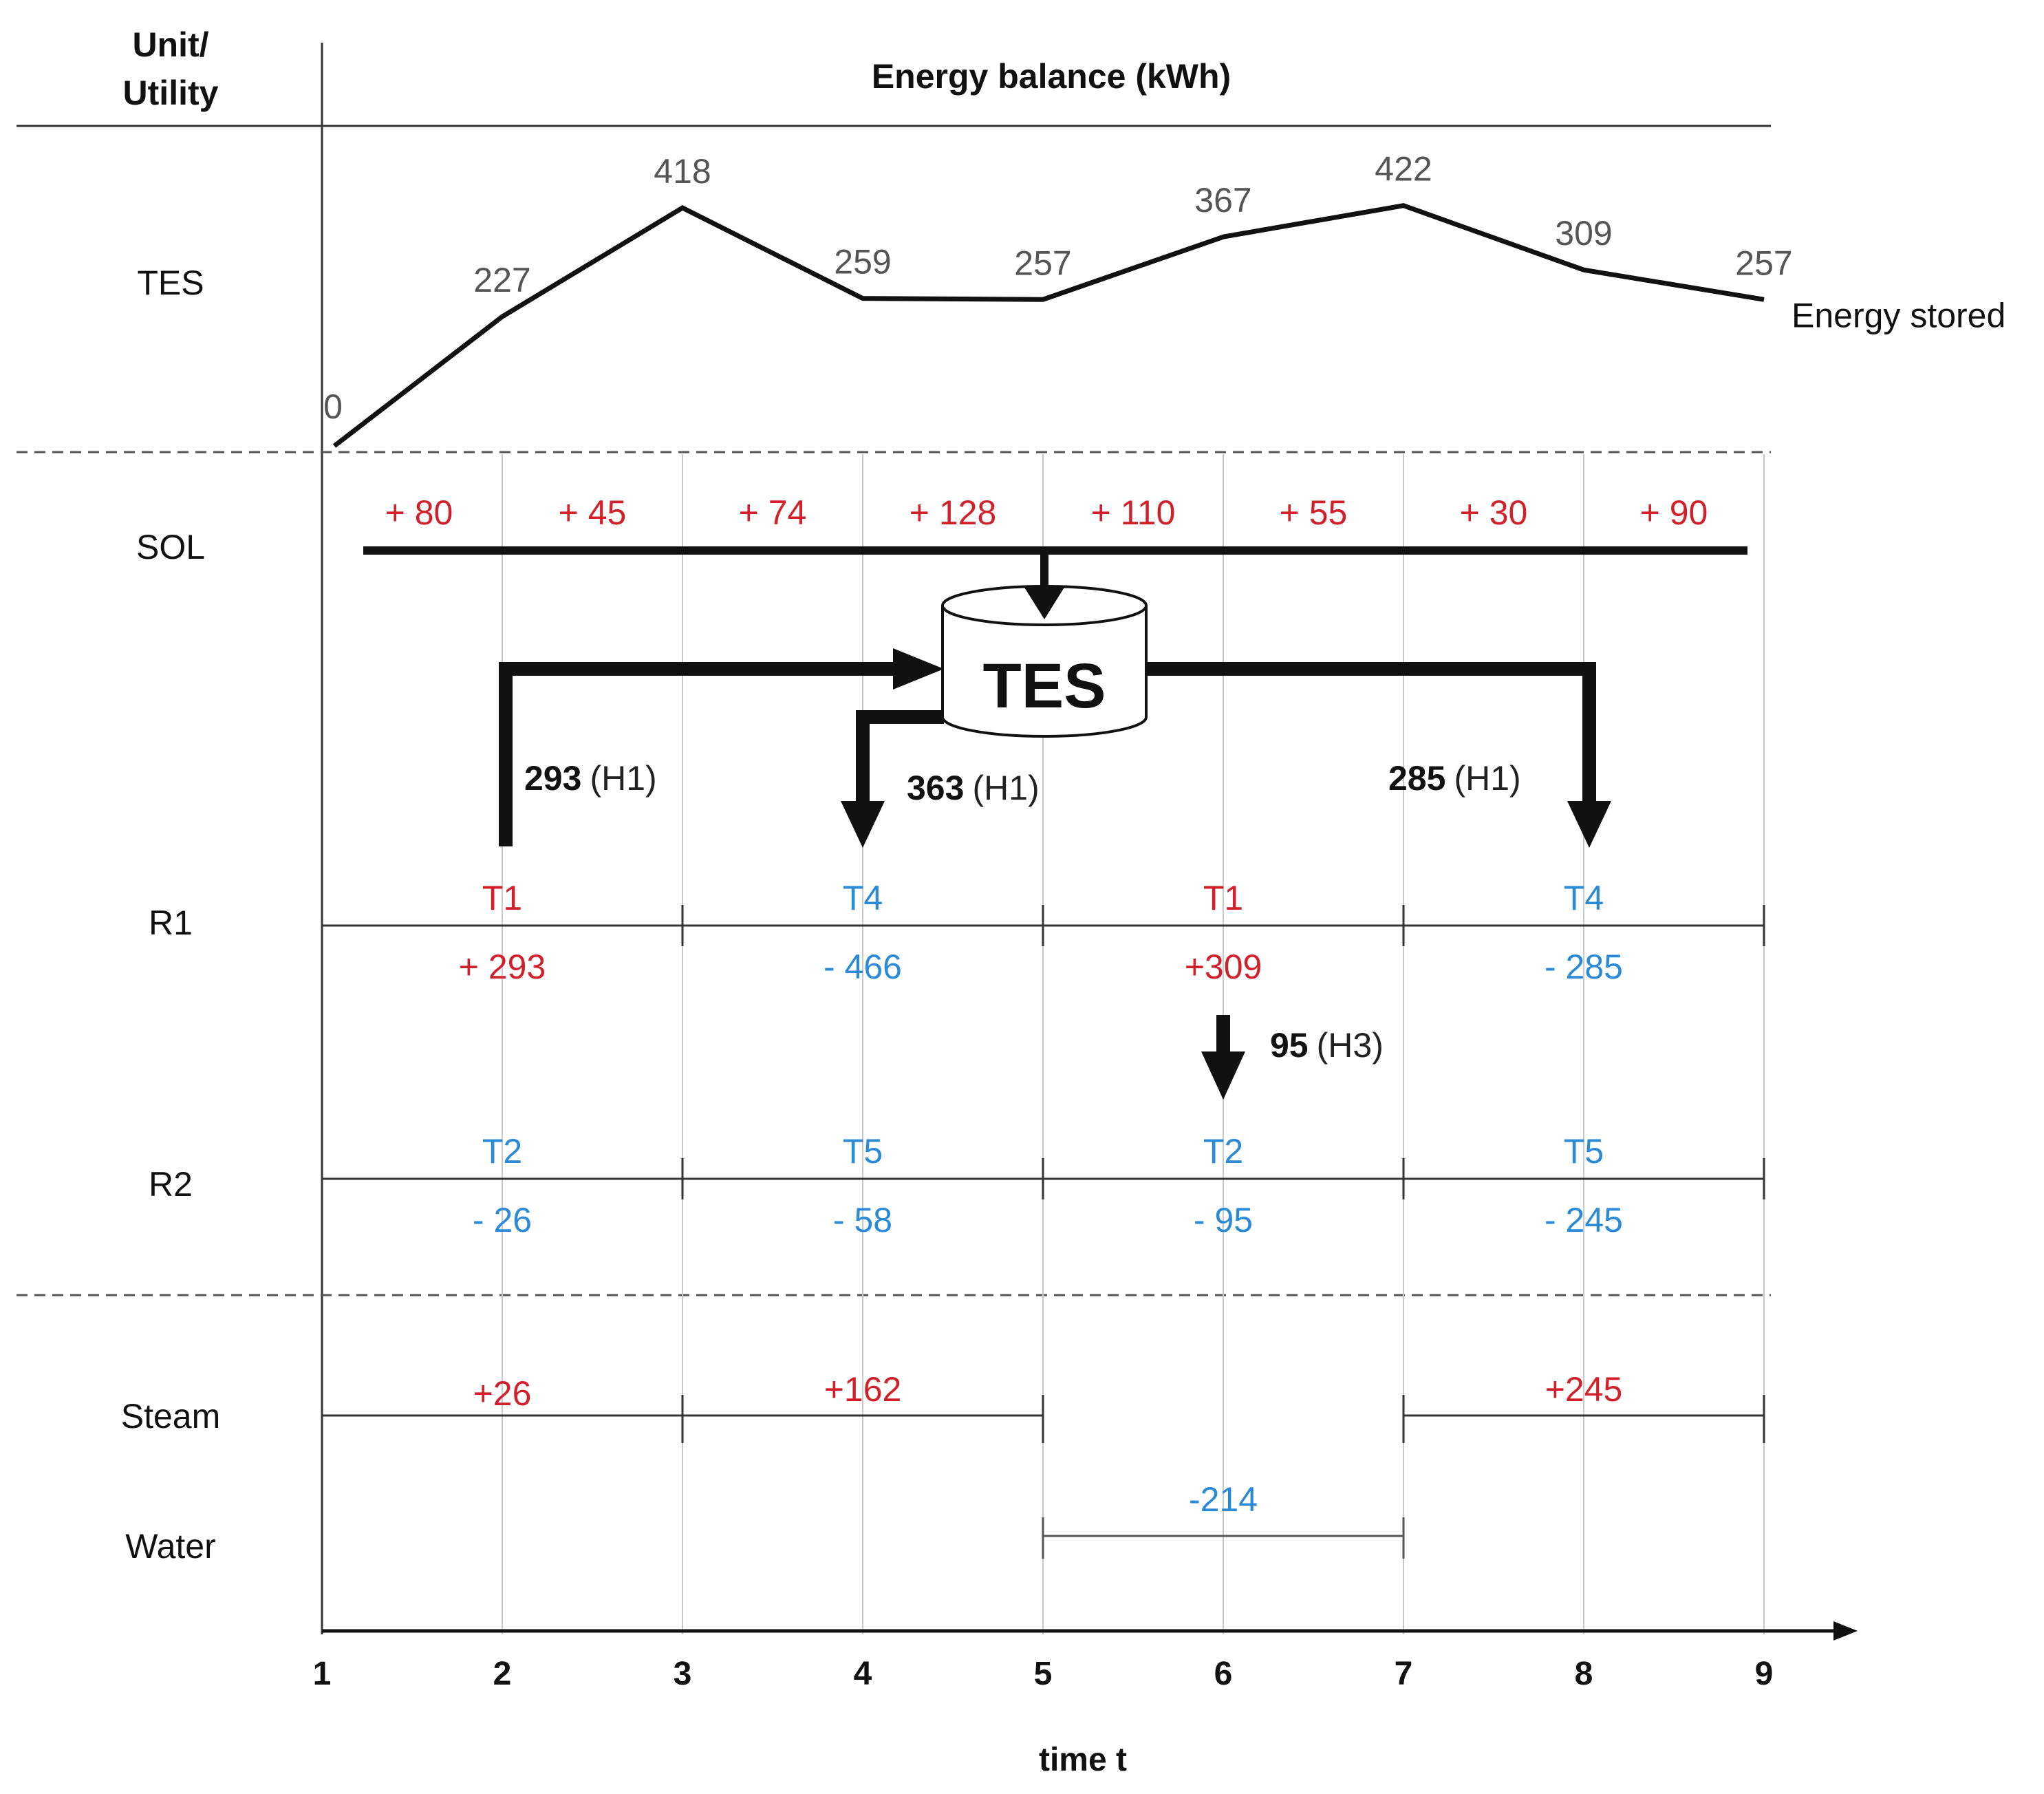  What do you see at coordinates (683, 1674) in the screenshot?
I see `time-tick-label-3: 3` at bounding box center [683, 1674].